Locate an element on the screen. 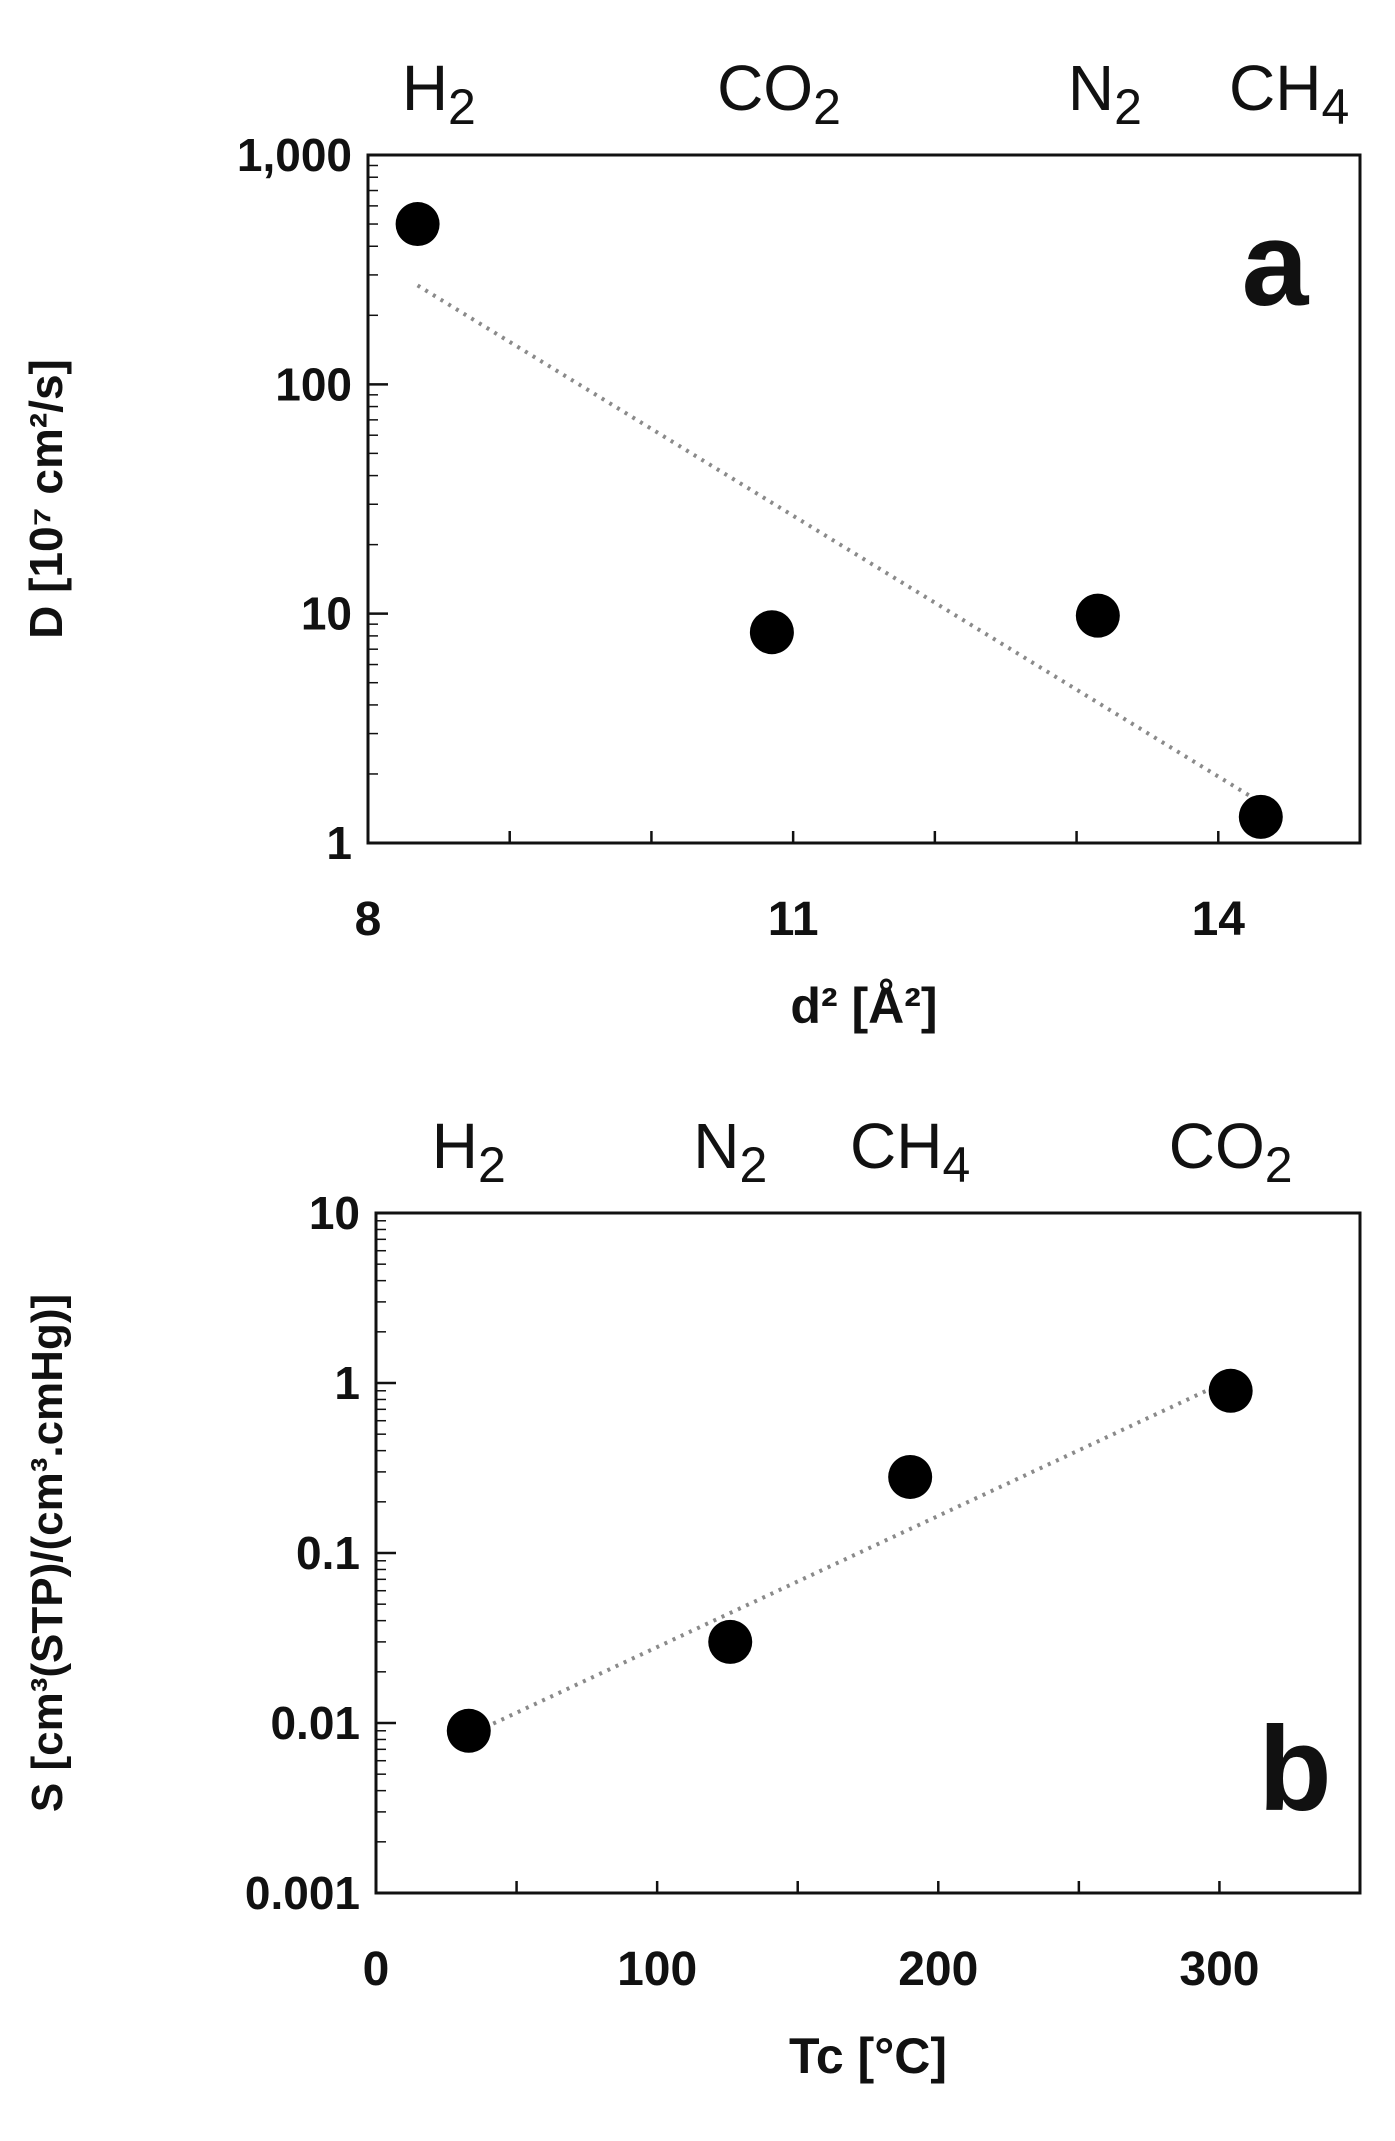 This screenshot has width=1395, height=2141. panel-letter: b is located at coordinates (1294, 1769).